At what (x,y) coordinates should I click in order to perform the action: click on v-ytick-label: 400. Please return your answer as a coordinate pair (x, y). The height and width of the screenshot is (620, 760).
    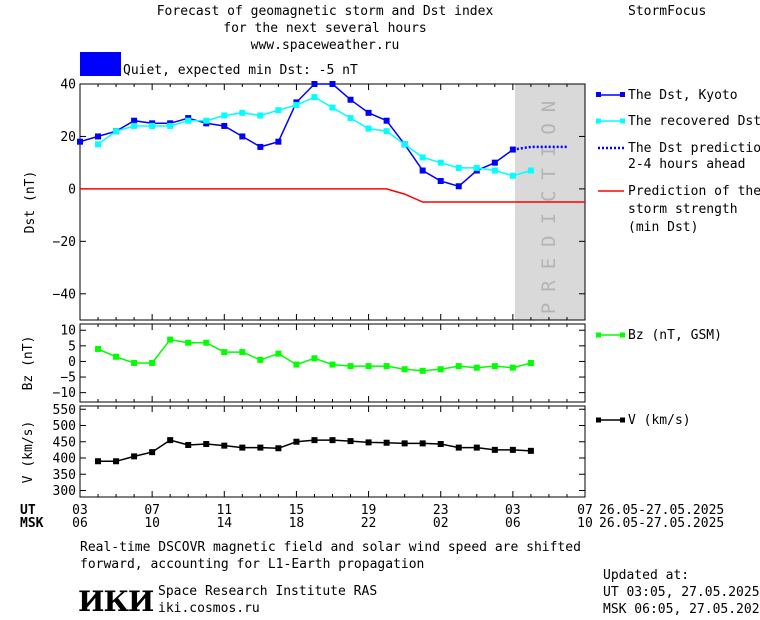
    Looking at the image, I should click on (64, 459).